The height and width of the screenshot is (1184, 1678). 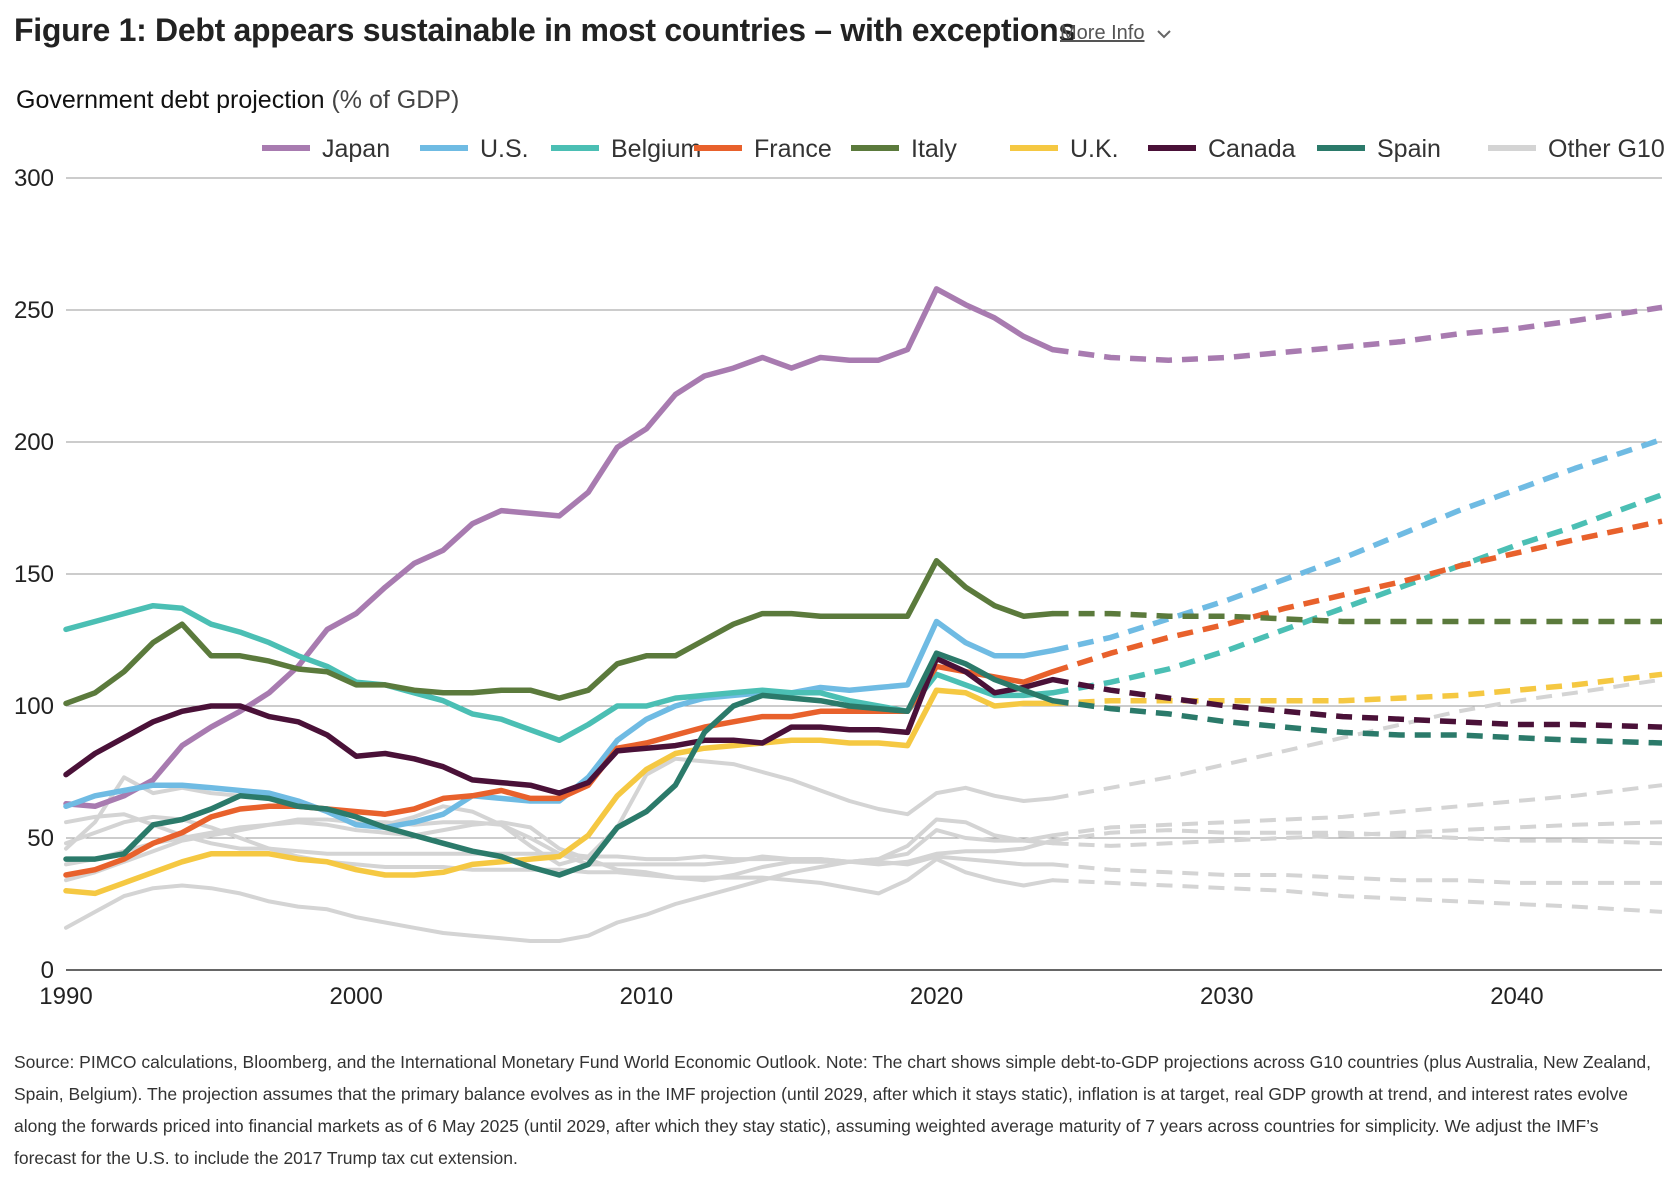 I want to click on y-tick-label: 300, so click(x=34, y=178).